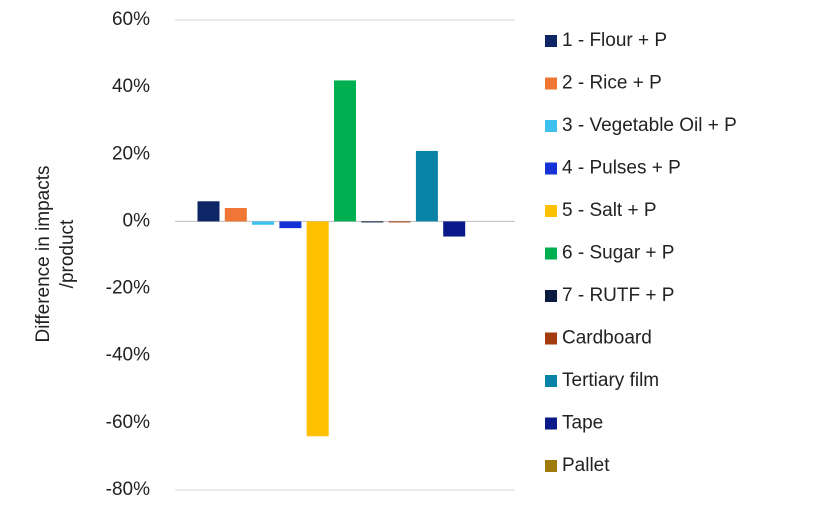  Describe the element at coordinates (621, 168) in the screenshot. I see `legend-label: 4 - Pulses + P` at that location.